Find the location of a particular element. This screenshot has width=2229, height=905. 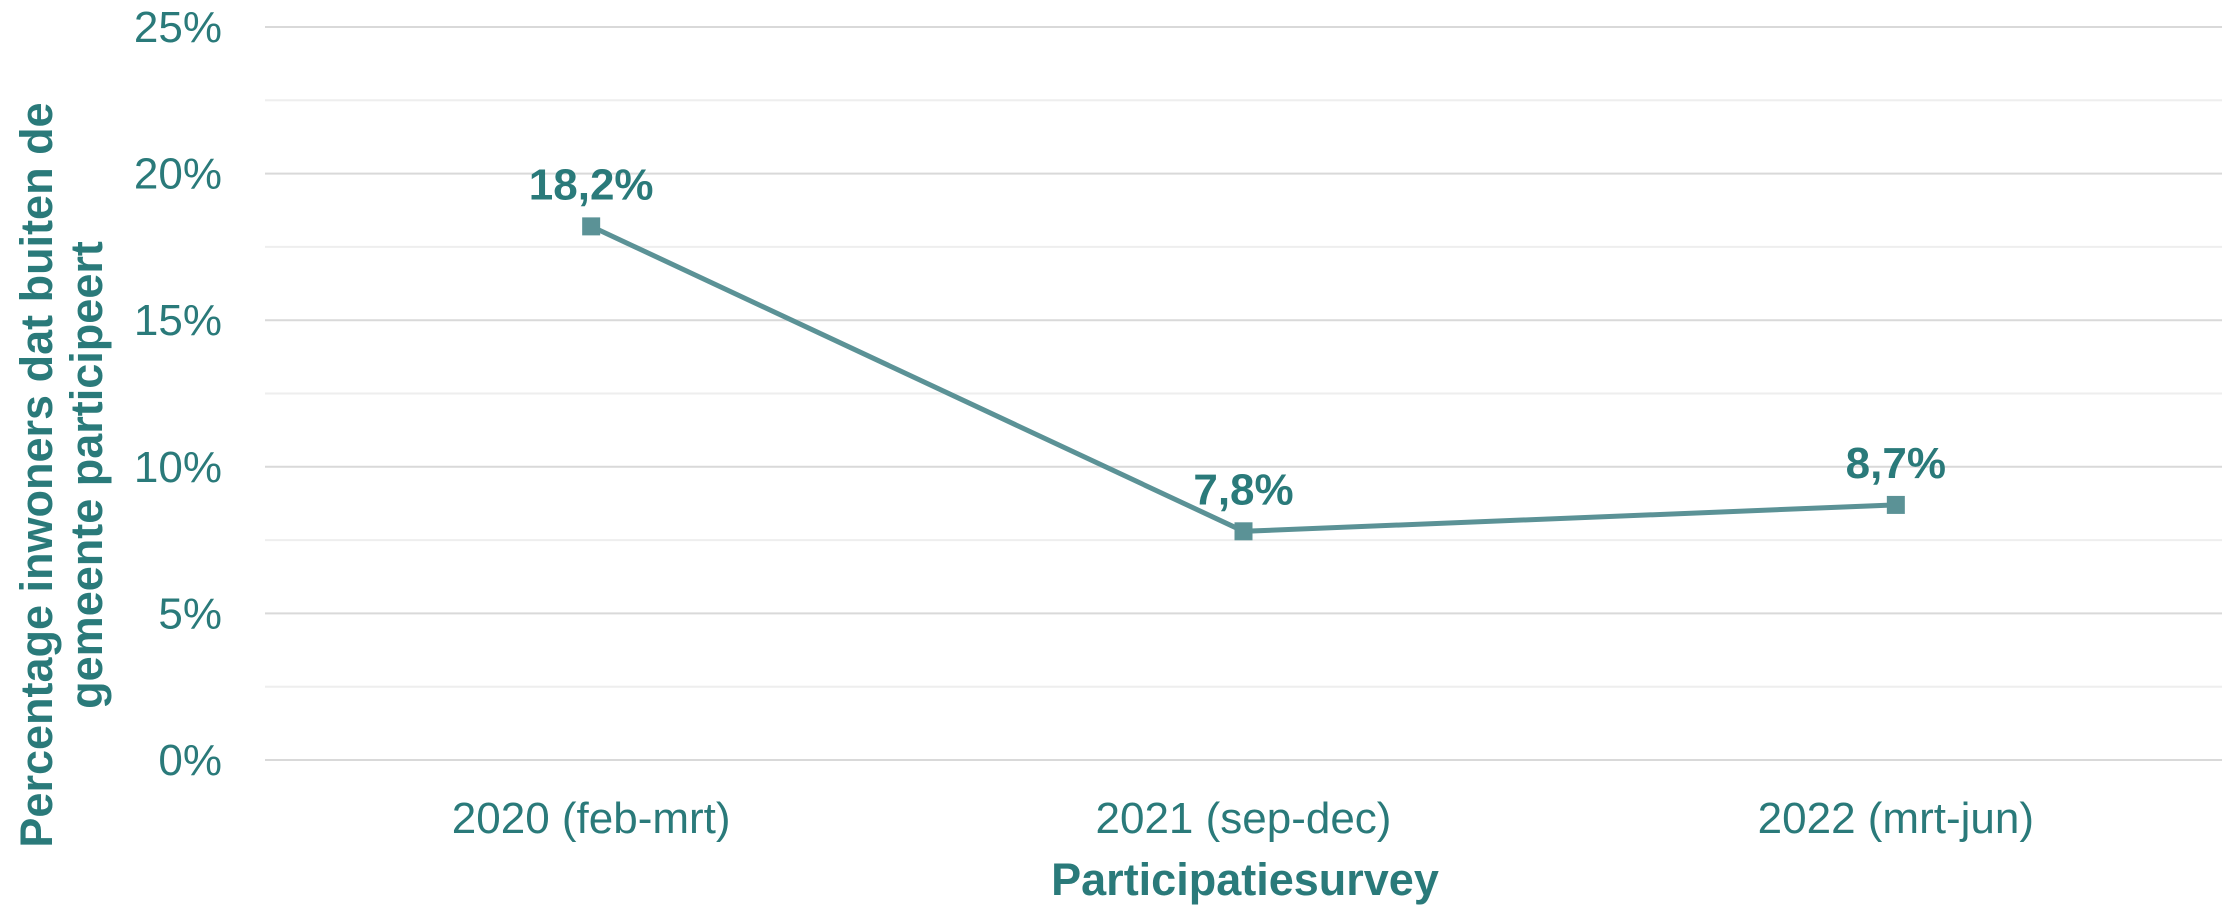

data-label: 7,8% is located at coordinates (1243, 489).